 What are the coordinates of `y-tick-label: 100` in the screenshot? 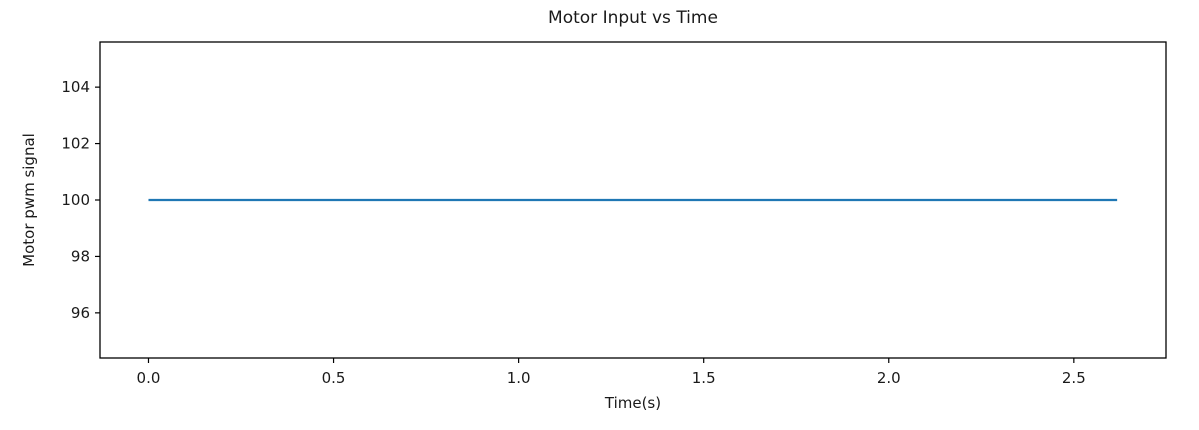 It's located at (75, 200).